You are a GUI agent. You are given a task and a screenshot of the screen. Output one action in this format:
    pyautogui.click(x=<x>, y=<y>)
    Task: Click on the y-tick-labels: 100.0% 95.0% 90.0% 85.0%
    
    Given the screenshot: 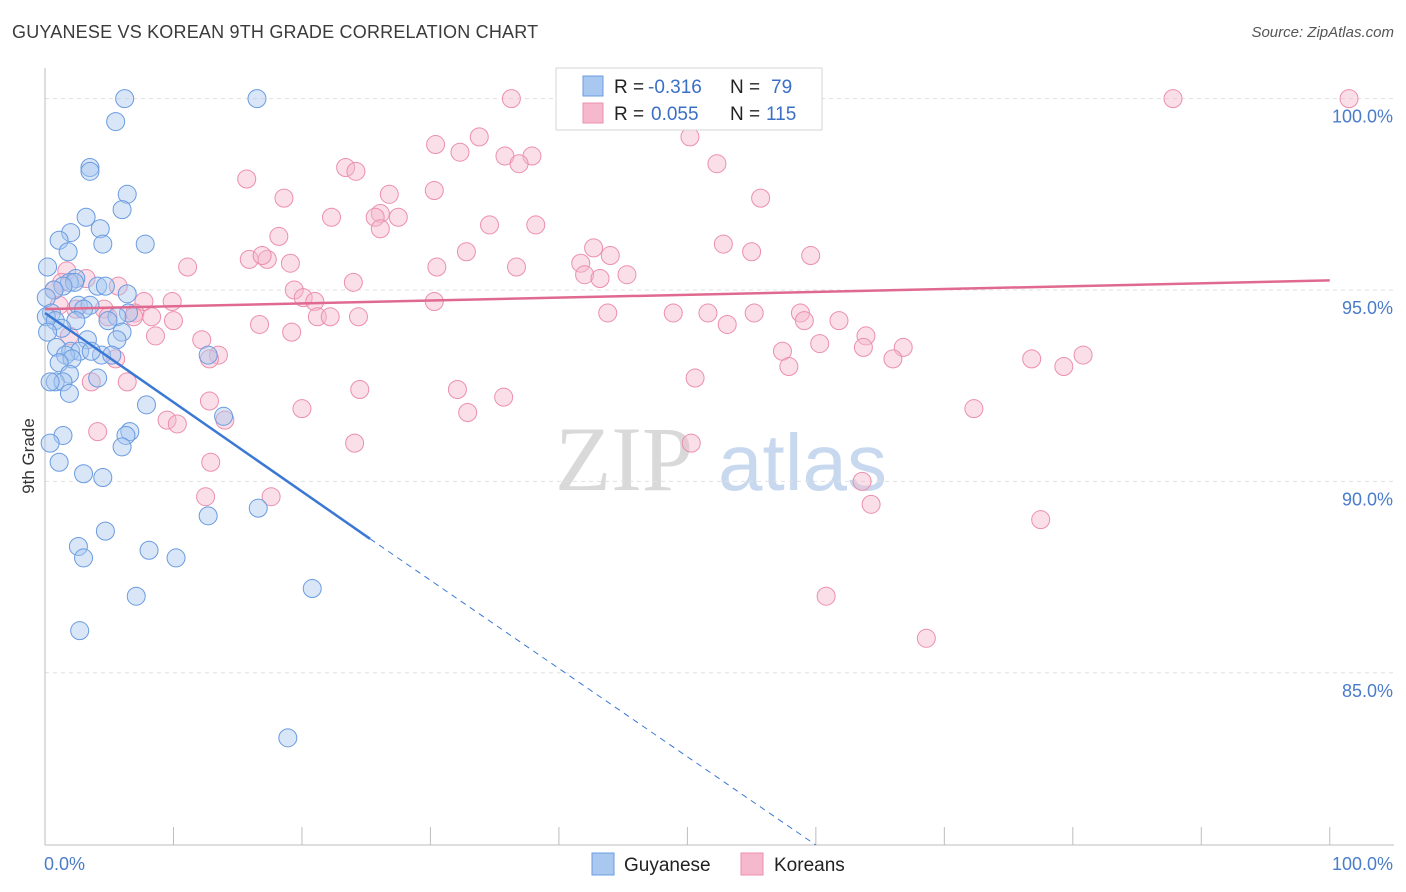 What is the action you would take?
    pyautogui.click(x=1362, y=404)
    